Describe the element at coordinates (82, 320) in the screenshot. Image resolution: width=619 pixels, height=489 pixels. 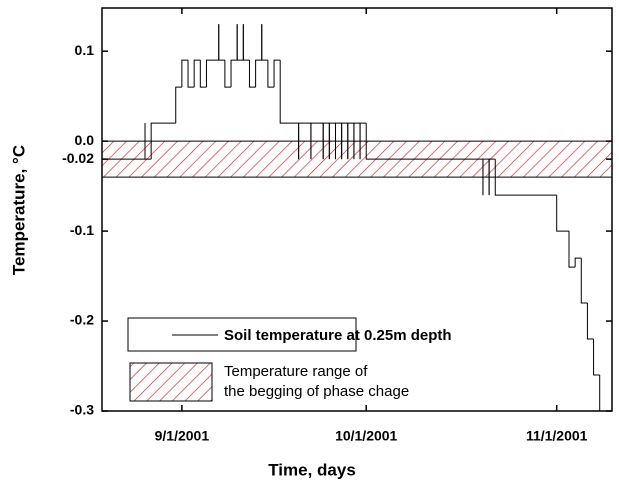
I see `y-tick-label: -0.2` at that location.